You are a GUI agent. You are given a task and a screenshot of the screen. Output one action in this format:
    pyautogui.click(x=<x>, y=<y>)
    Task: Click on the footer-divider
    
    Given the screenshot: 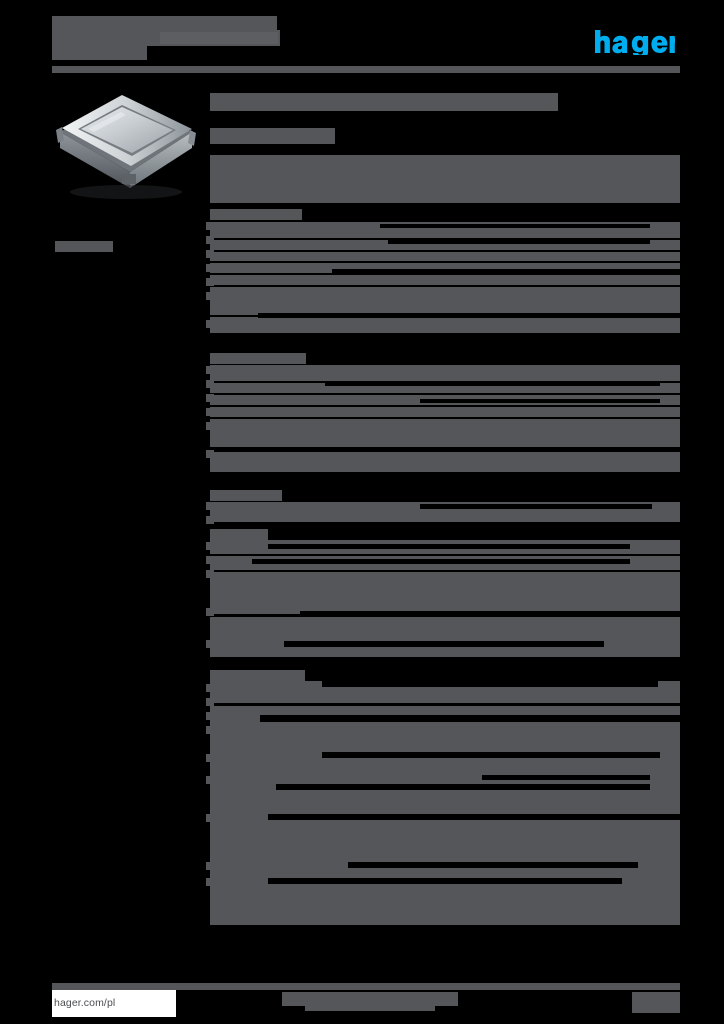 What is the action you would take?
    pyautogui.click(x=366, y=986)
    